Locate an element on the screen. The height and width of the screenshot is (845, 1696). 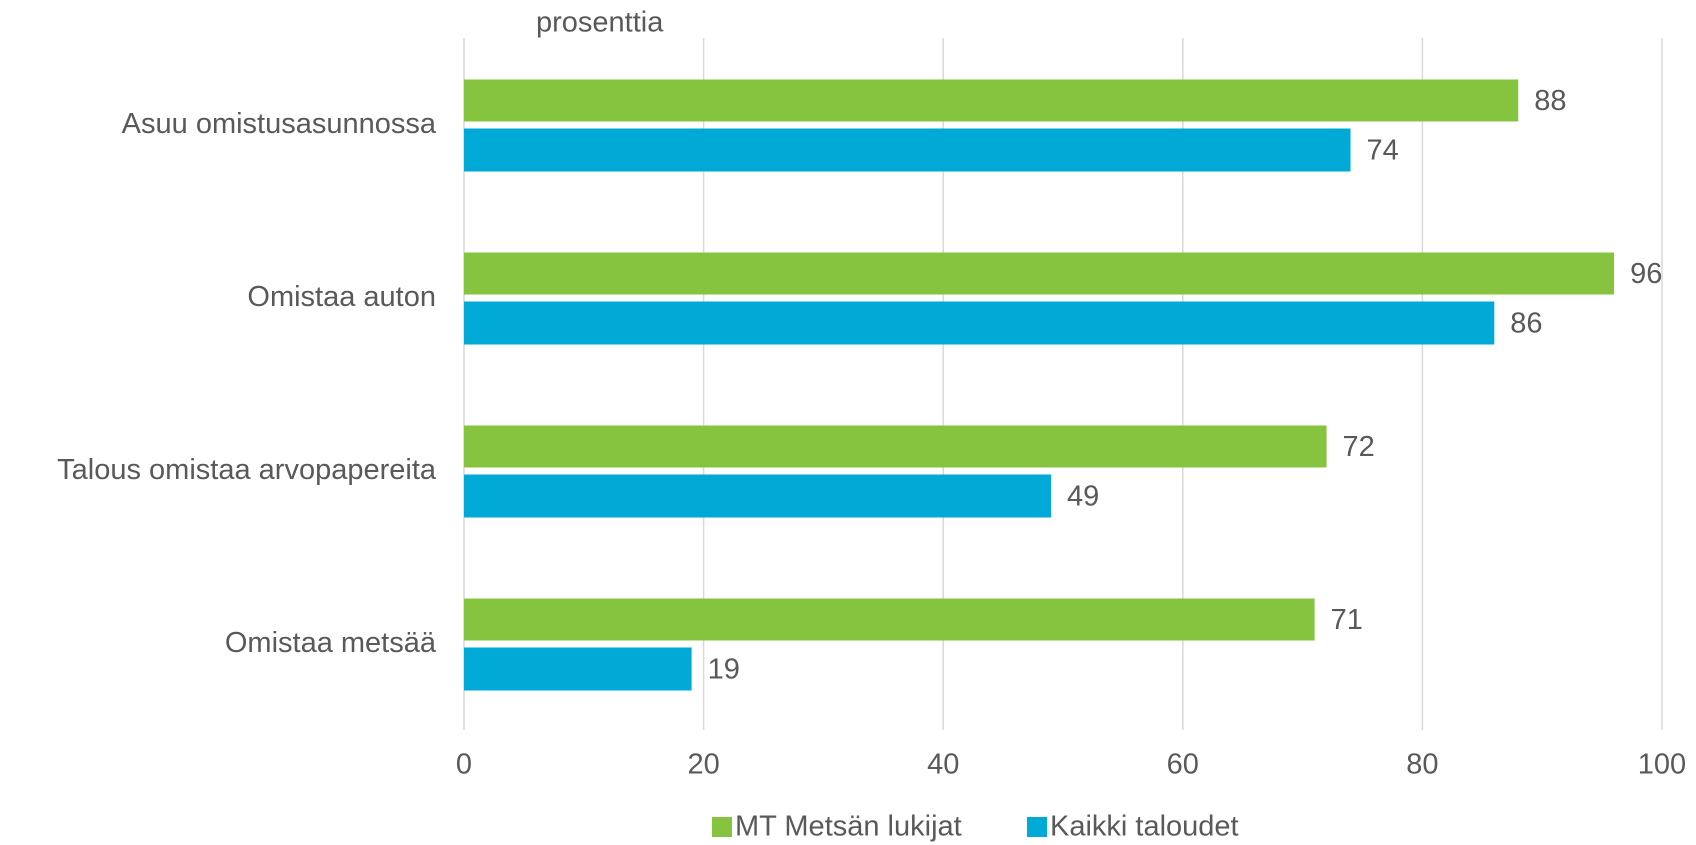
data-label: 71 is located at coordinates (1347, 620).